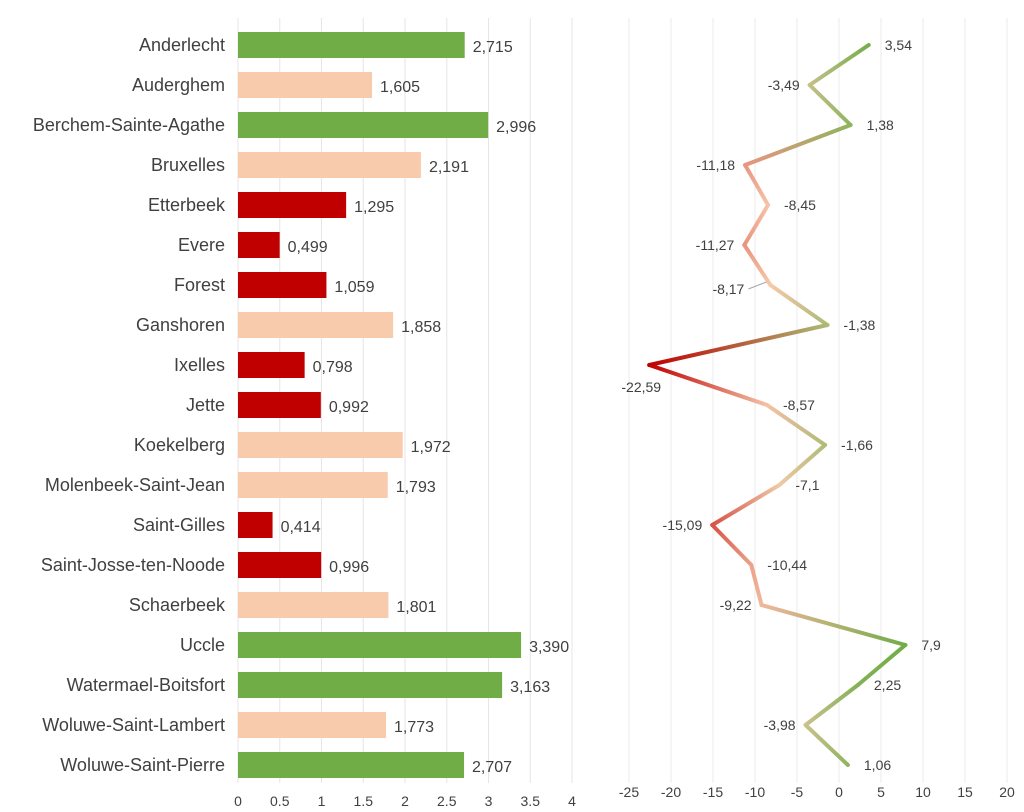 The image size is (1024, 812). What do you see at coordinates (572, 801) in the screenshot?
I see `x-tick-label: 4` at bounding box center [572, 801].